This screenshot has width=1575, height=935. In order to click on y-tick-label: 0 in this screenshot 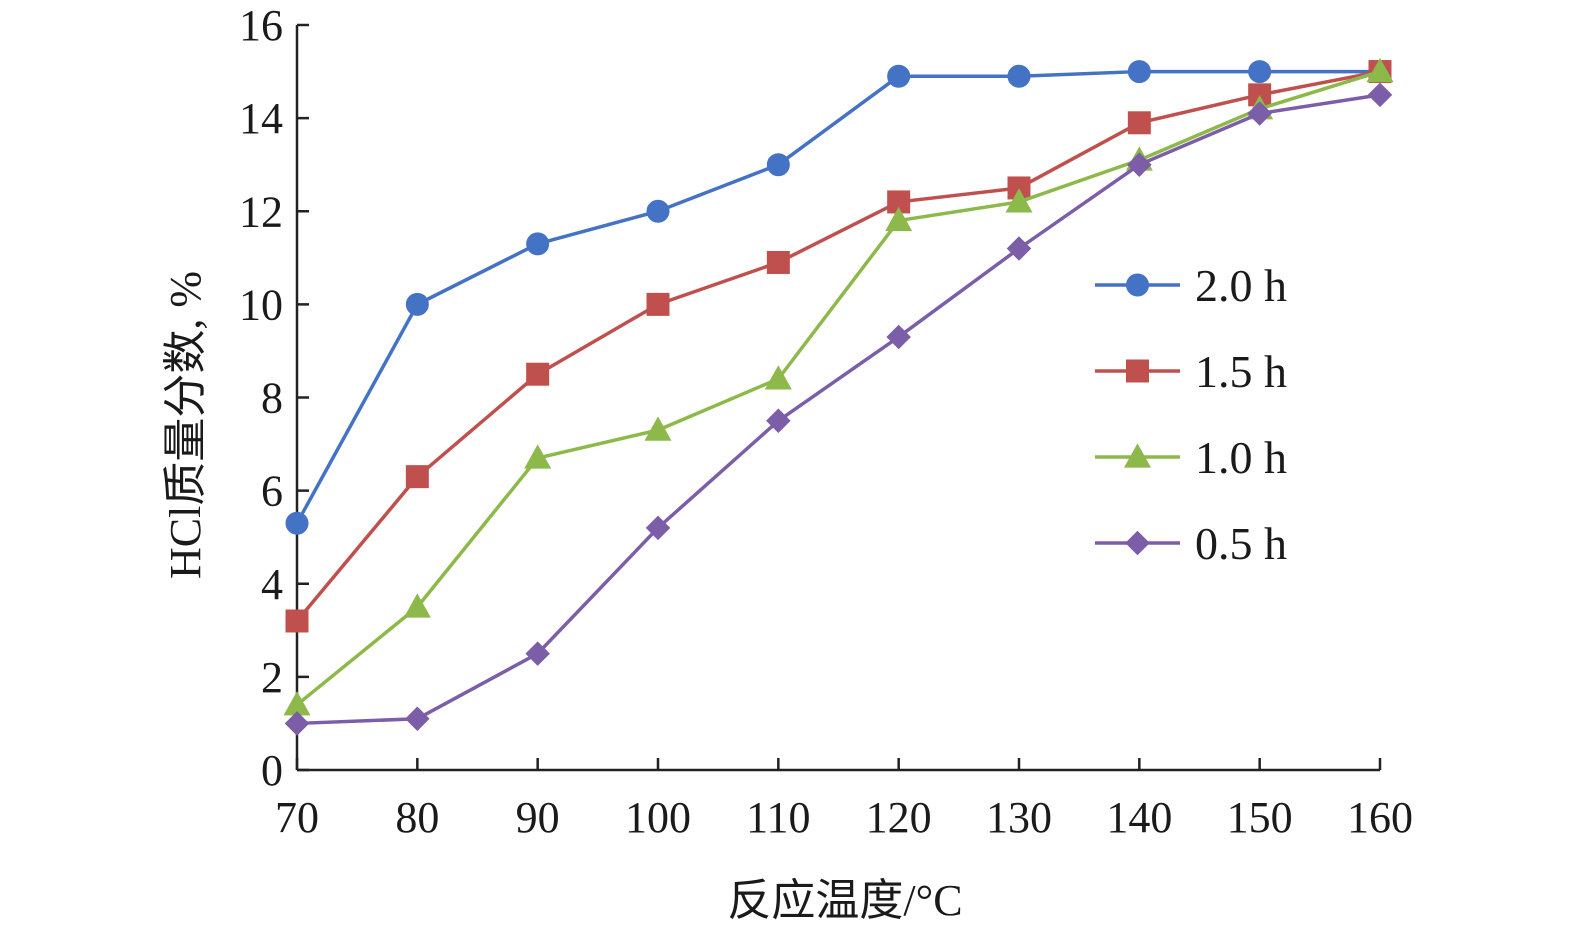, I will do `click(272, 770)`.